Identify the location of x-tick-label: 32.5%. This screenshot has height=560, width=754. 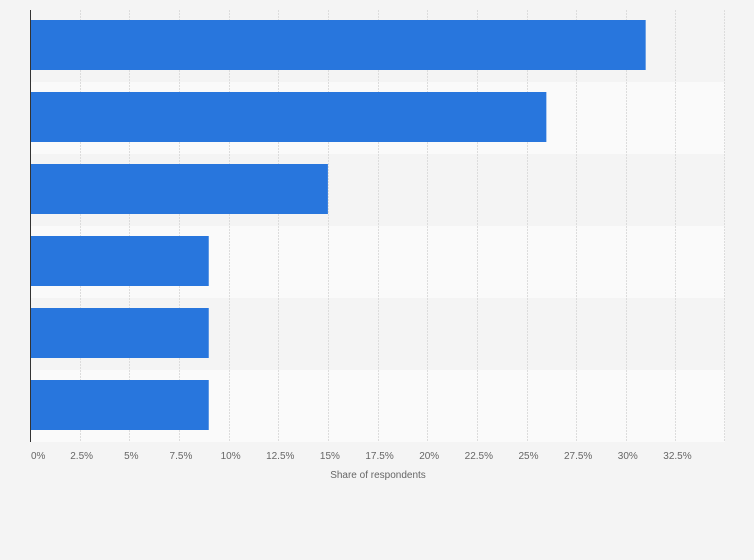
(677, 456).